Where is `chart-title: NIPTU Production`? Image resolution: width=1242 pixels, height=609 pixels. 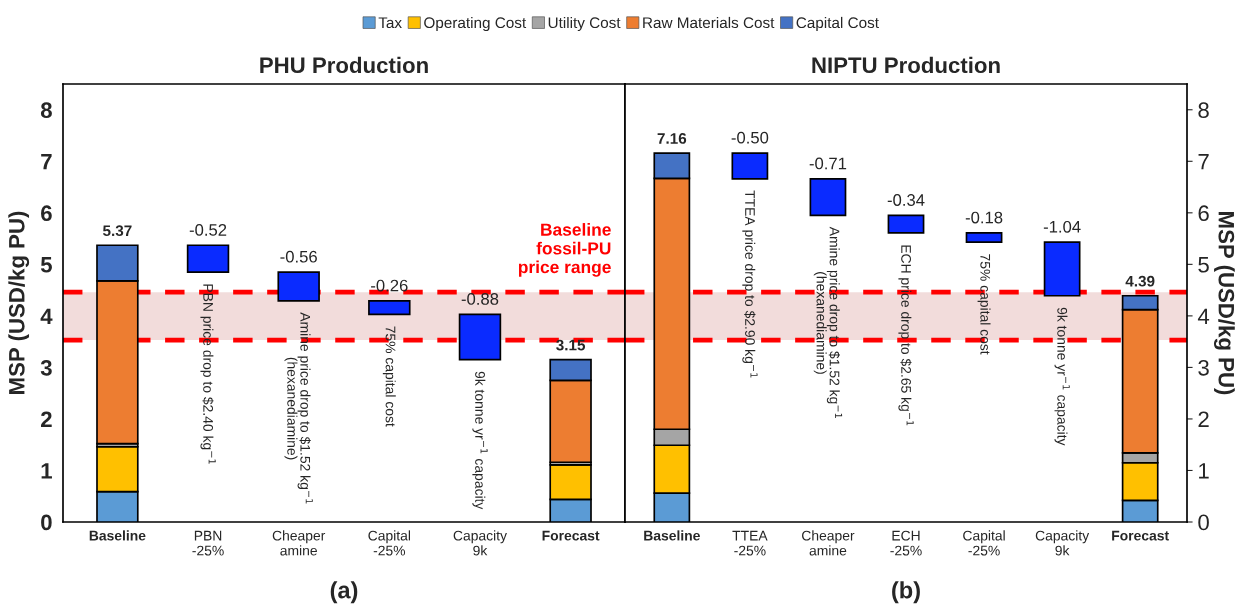
chart-title: NIPTU Production is located at coordinates (906, 65).